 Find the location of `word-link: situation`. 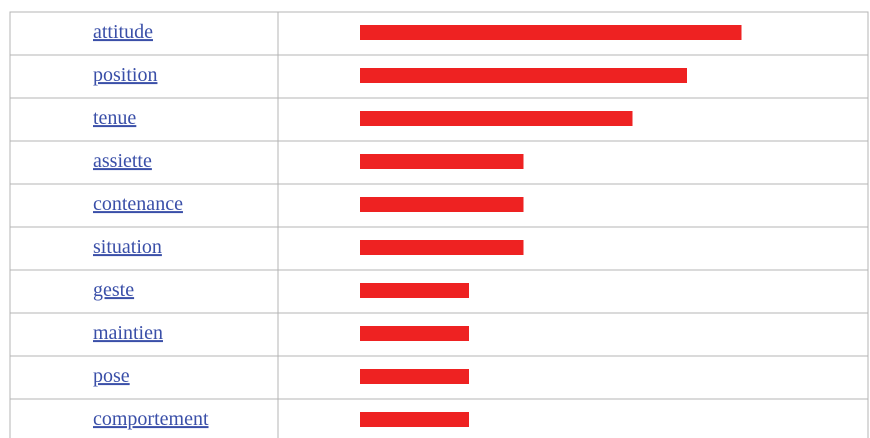

word-link: situation is located at coordinates (127, 247).